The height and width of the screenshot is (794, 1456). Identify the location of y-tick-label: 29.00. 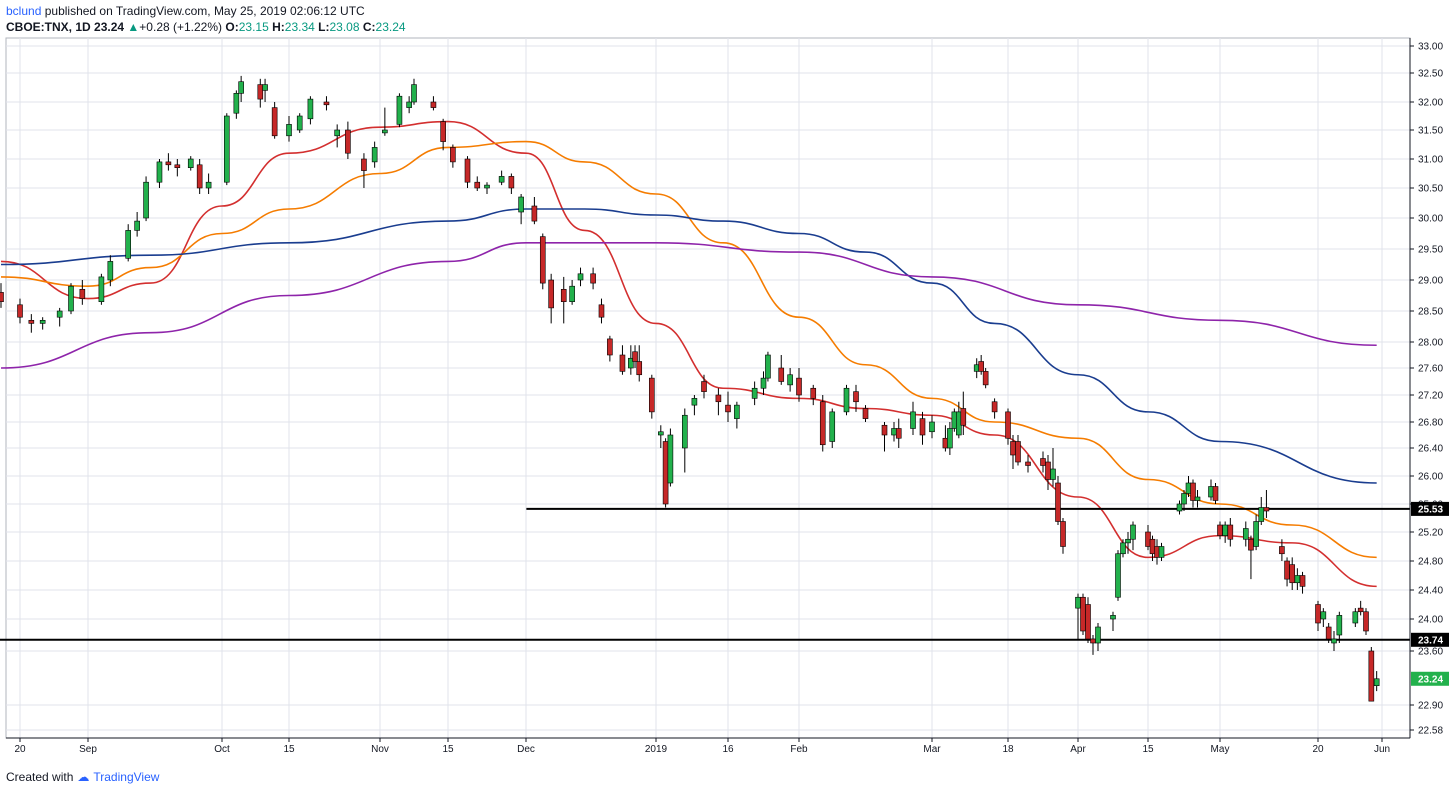
(1430, 281).